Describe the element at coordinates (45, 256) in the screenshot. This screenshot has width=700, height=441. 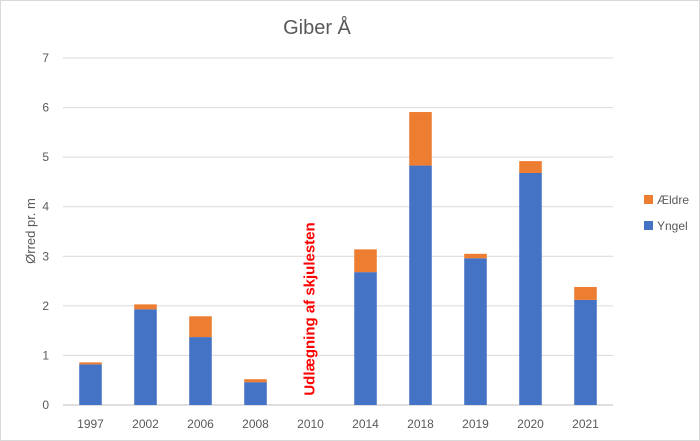
I see `y-tick-label: 3` at that location.